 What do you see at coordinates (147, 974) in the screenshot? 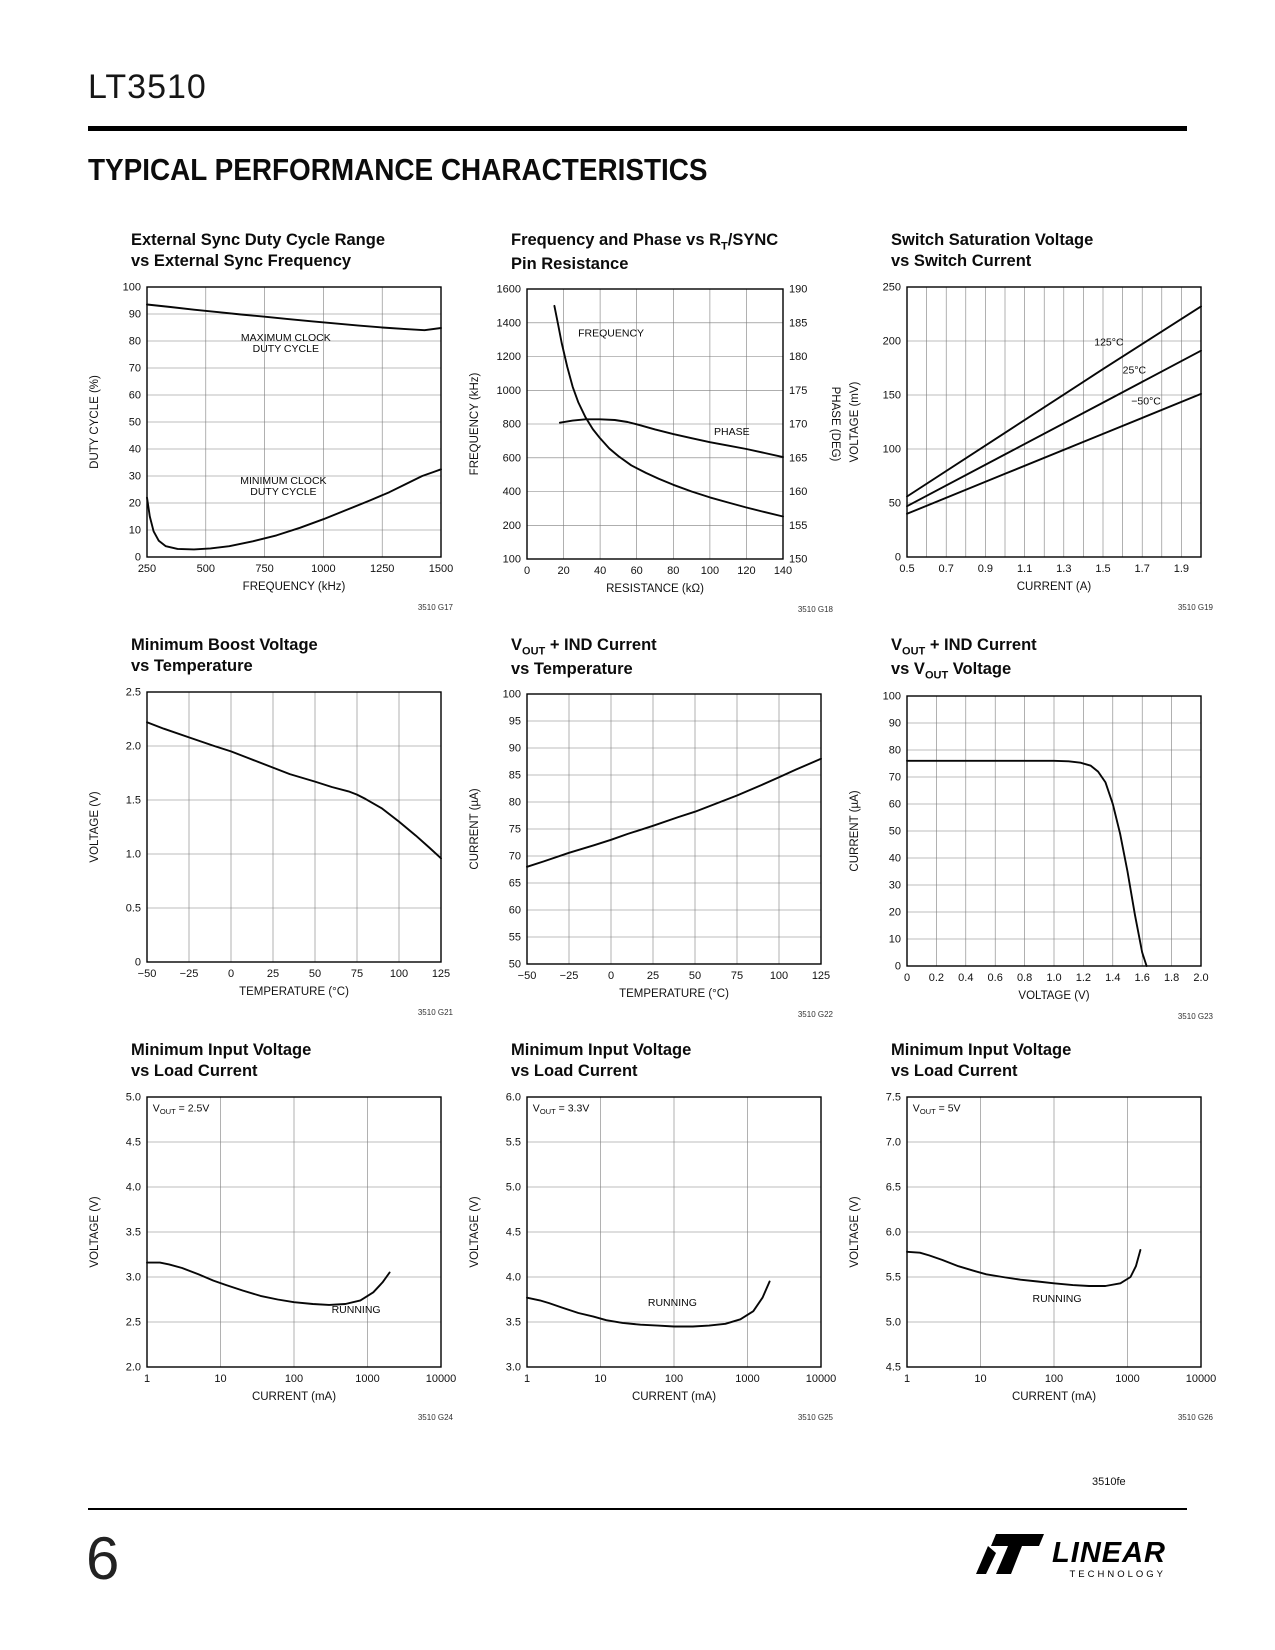
I see `x-tick-label: −50` at bounding box center [147, 974].